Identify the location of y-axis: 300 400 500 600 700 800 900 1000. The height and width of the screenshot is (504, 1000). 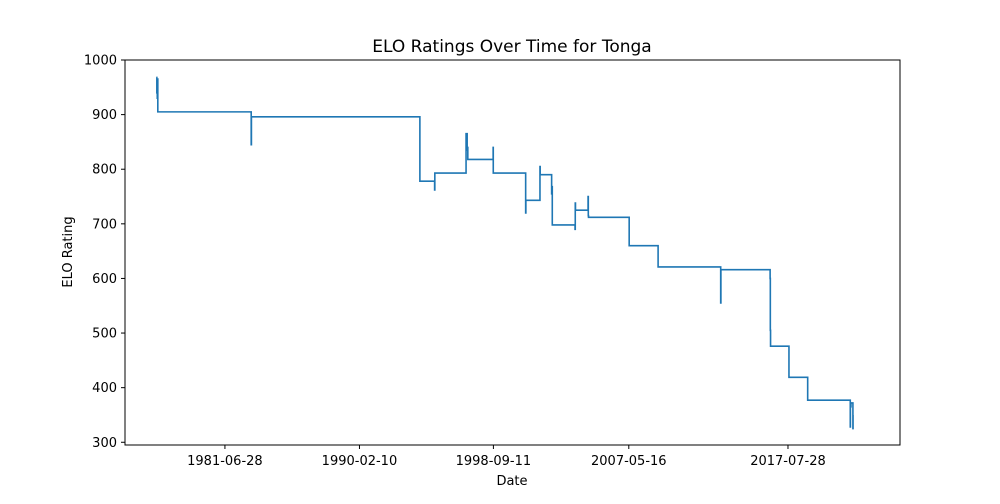
(104, 252).